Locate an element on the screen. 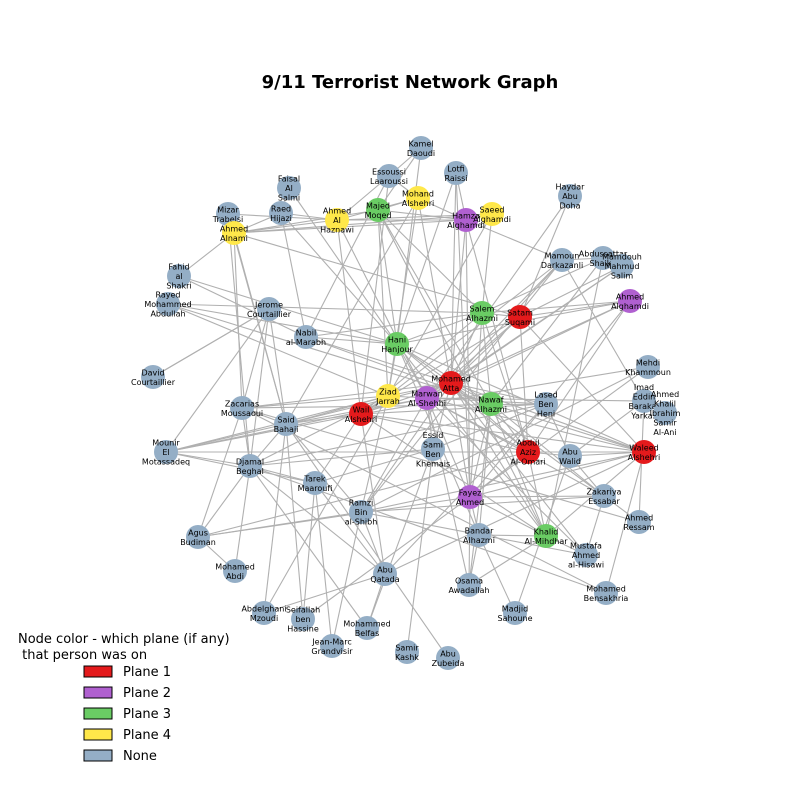 The image size is (800, 800). node-label: Mohamed Bensakhria is located at coordinates (606, 593).